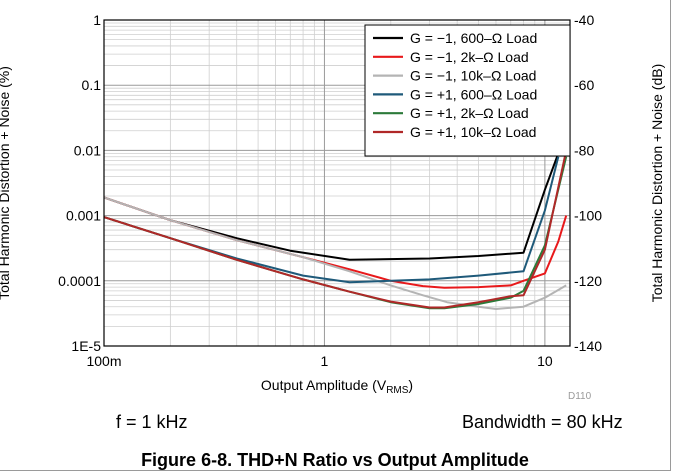 Image resolution: width=676 pixels, height=476 pixels. What do you see at coordinates (473, 76) in the screenshot?
I see `legend-label: G = −1, 10k–Ω Load` at bounding box center [473, 76].